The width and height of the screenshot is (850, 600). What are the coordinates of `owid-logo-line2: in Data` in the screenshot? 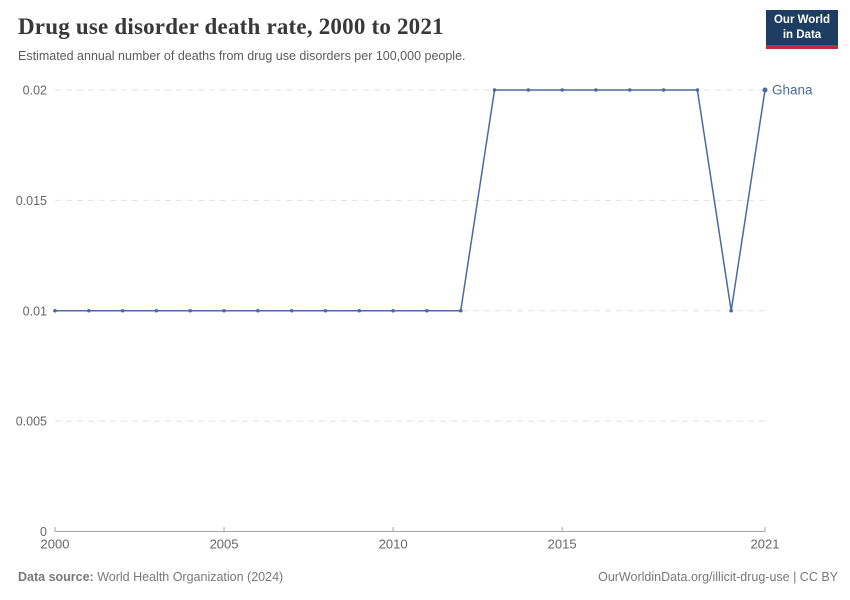 It's located at (802, 34).